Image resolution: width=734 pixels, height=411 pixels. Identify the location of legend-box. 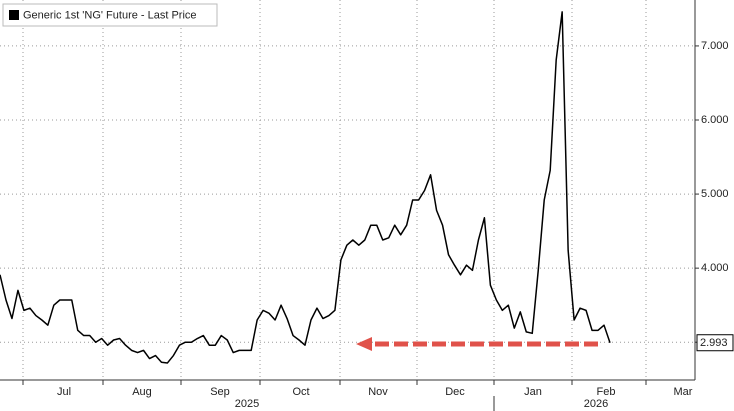
(110, 15).